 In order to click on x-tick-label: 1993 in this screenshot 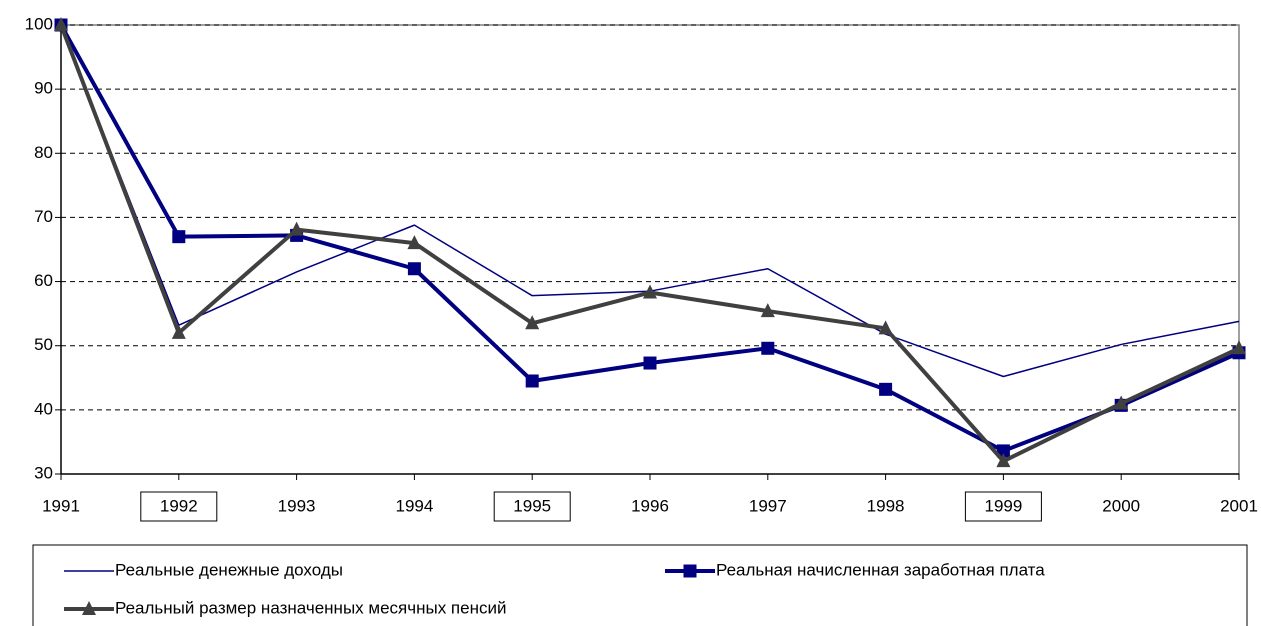, I will do `click(297, 505)`.